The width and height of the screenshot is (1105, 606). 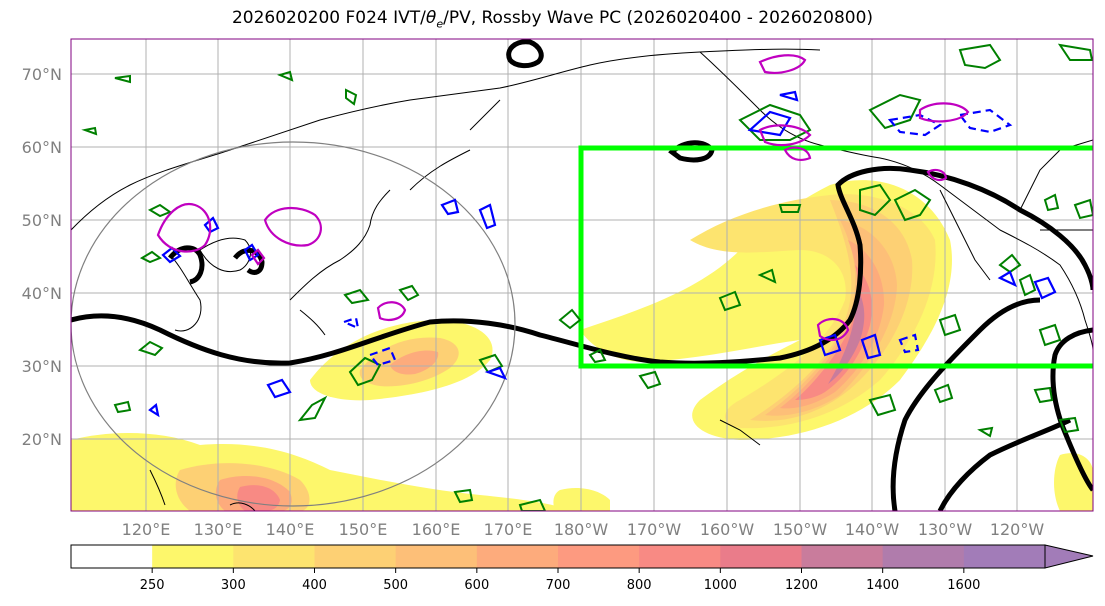 What do you see at coordinates (800, 529) in the screenshot?
I see `lon-label-150w: 150°W` at bounding box center [800, 529].